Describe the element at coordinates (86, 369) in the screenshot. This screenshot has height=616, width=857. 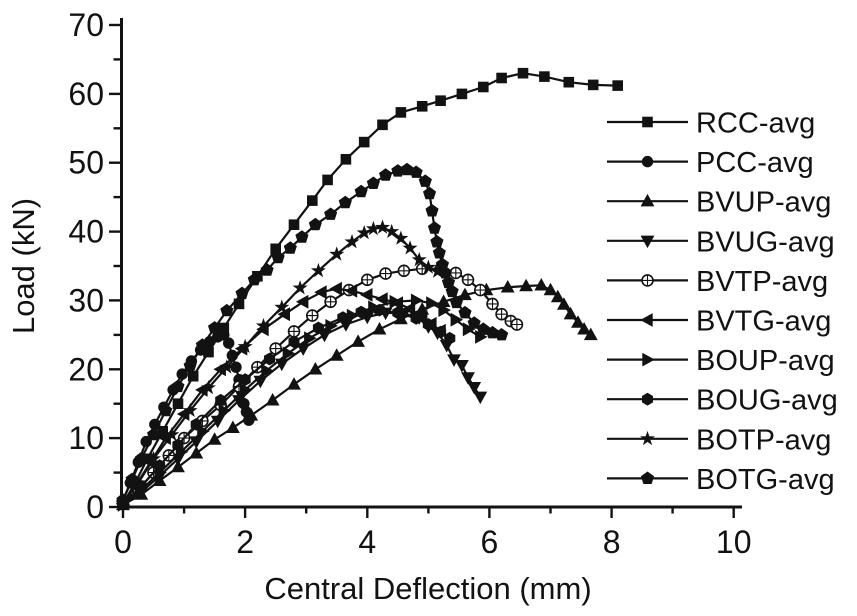
I see `y-tick-label: 20` at that location.